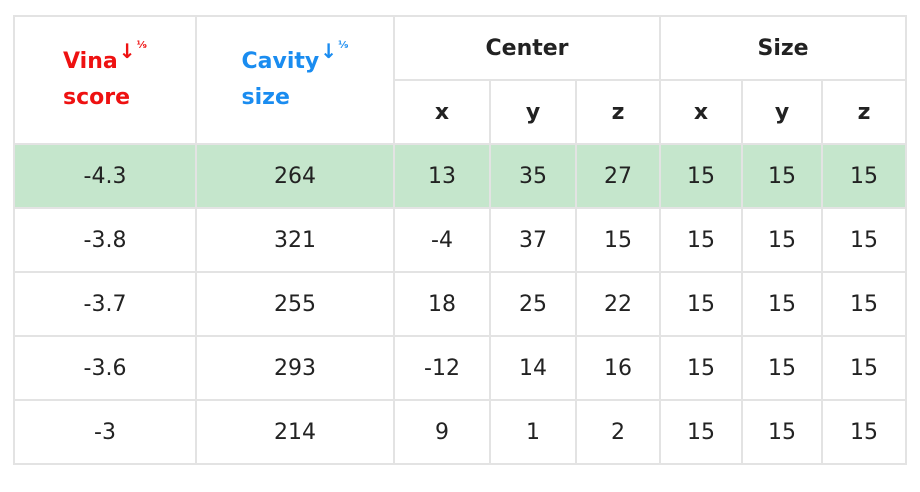 The width and height of the screenshot is (920, 492). I want to click on cavity-size-header-line1: Cavity, so click(280, 61).